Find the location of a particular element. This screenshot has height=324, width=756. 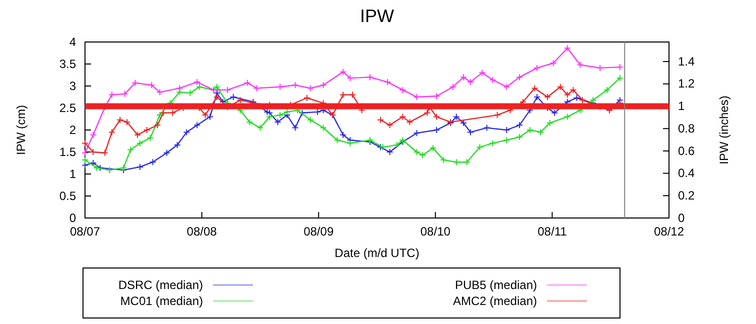

legend-label: DSRC (median) is located at coordinates (160, 285).